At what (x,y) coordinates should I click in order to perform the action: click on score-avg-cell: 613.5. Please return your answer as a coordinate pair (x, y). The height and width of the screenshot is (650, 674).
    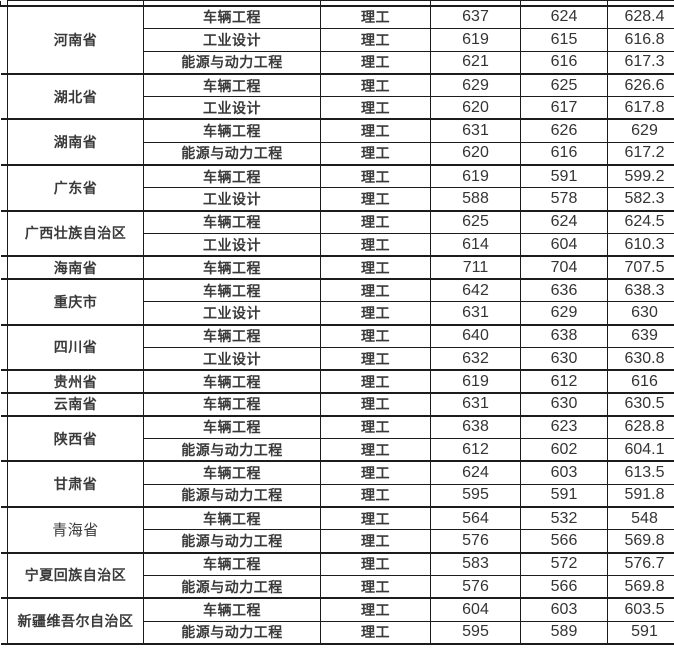
    Looking at the image, I should click on (640, 472).